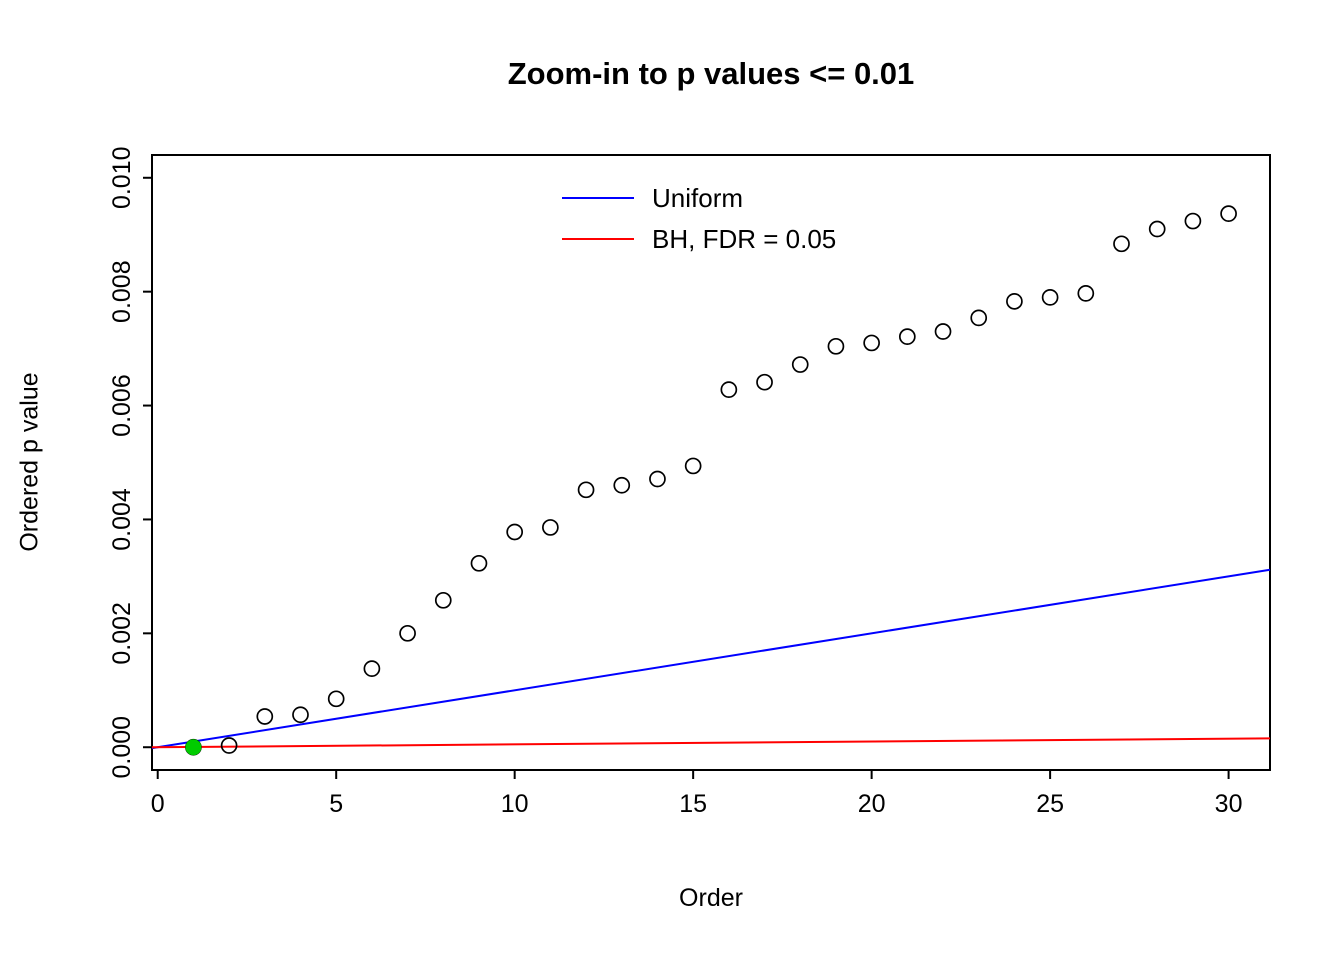  What do you see at coordinates (29, 462) in the screenshot?
I see `y-axis-title: Ordered p value` at bounding box center [29, 462].